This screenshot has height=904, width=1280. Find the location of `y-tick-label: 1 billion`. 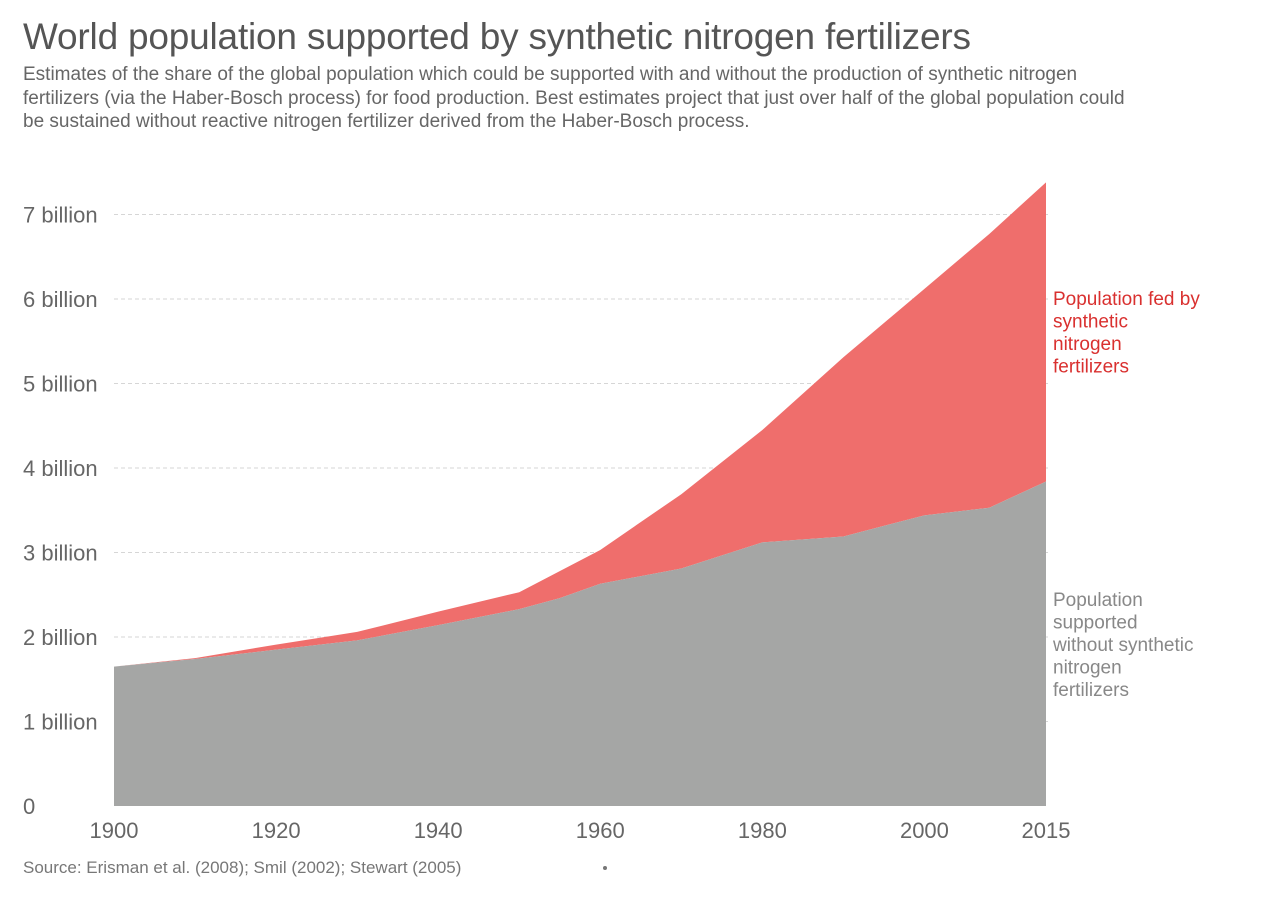

y-tick-label: 1 billion is located at coordinates (60, 722).